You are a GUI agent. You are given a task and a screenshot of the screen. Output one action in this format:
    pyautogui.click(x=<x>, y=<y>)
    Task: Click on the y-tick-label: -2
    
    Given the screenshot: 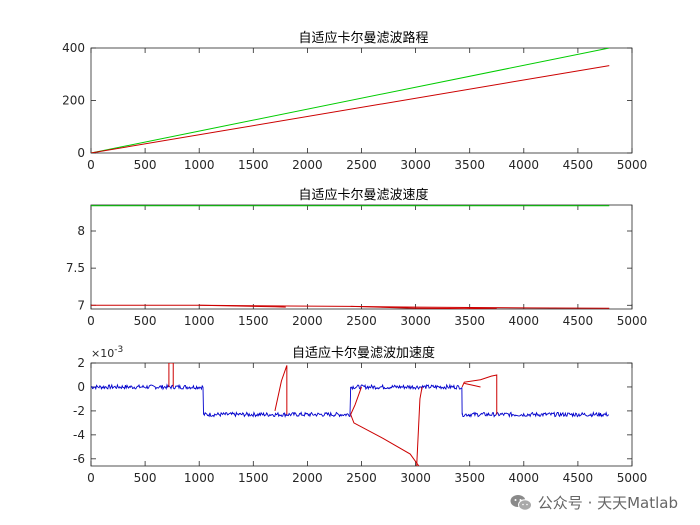 What is the action you would take?
    pyautogui.click(x=79, y=411)
    